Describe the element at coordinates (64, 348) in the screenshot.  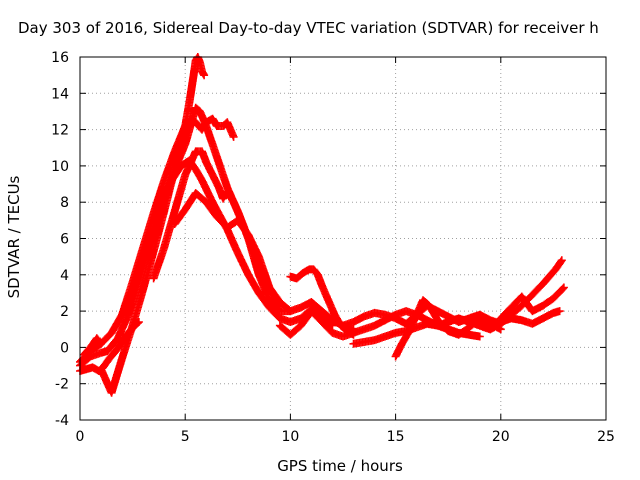
I see `y-tick-label: 0` at that location.